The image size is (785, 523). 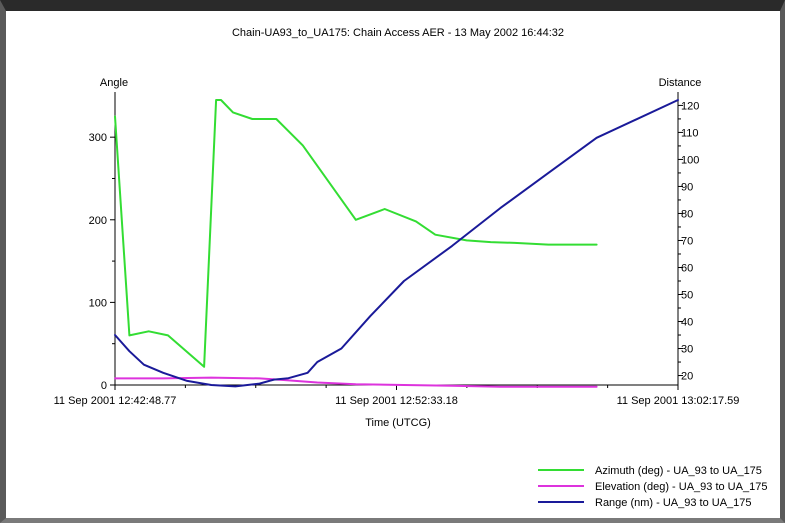 What do you see at coordinates (687, 323) in the screenshot?
I see `y-right-tick-label: 40` at bounding box center [687, 323].